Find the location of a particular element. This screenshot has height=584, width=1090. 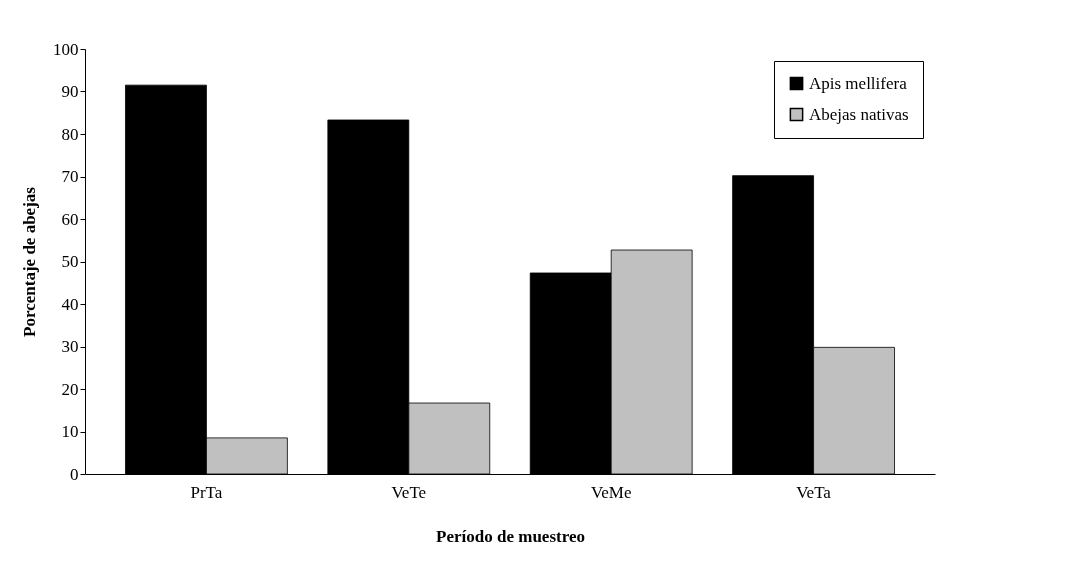

y-axis-title: Porcentaje de abejas is located at coordinates (29, 261).